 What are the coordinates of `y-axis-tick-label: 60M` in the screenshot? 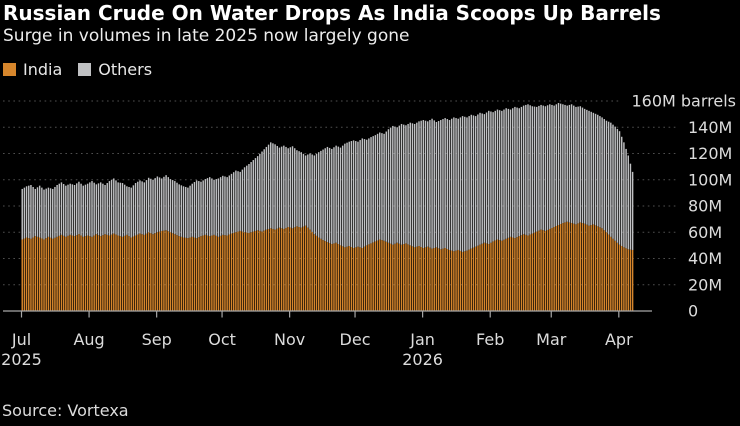 It's located at (705, 232).